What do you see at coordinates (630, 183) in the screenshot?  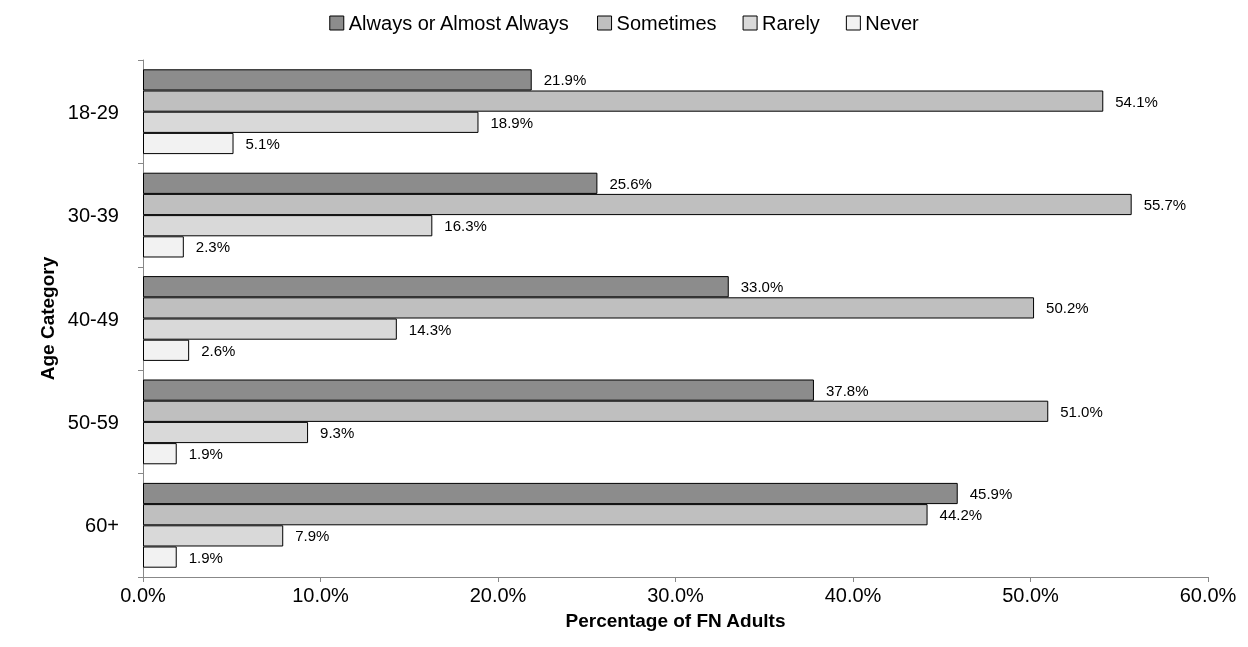 I see `data-label: 25.6%` at bounding box center [630, 183].